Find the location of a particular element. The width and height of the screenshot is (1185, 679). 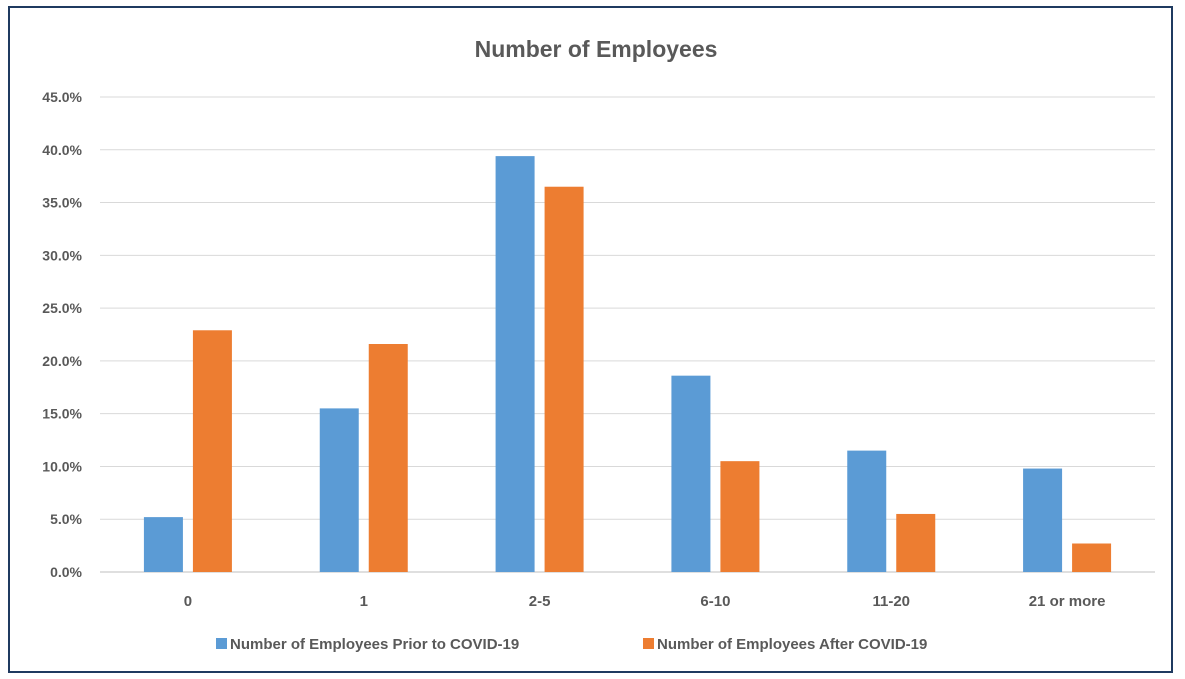

x-tick-label: 0 is located at coordinates (188, 601).